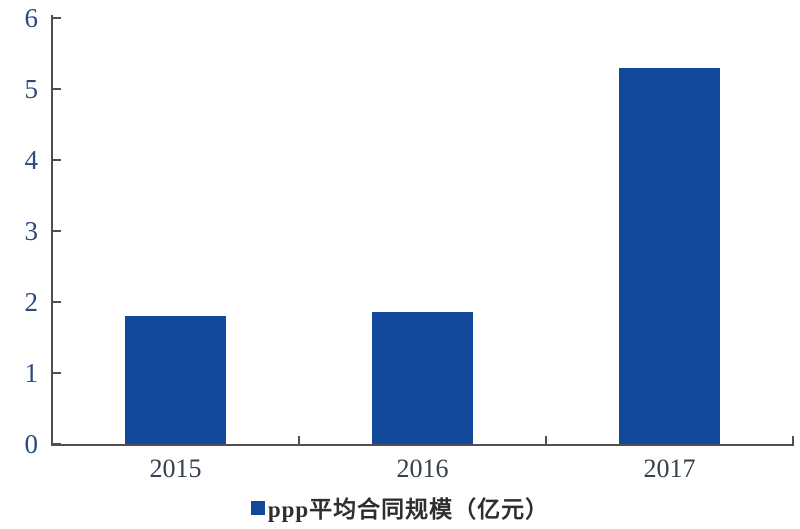 The image size is (800, 529). Describe the element at coordinates (31, 231) in the screenshot. I see `y-tick-label-3: 3` at that location.